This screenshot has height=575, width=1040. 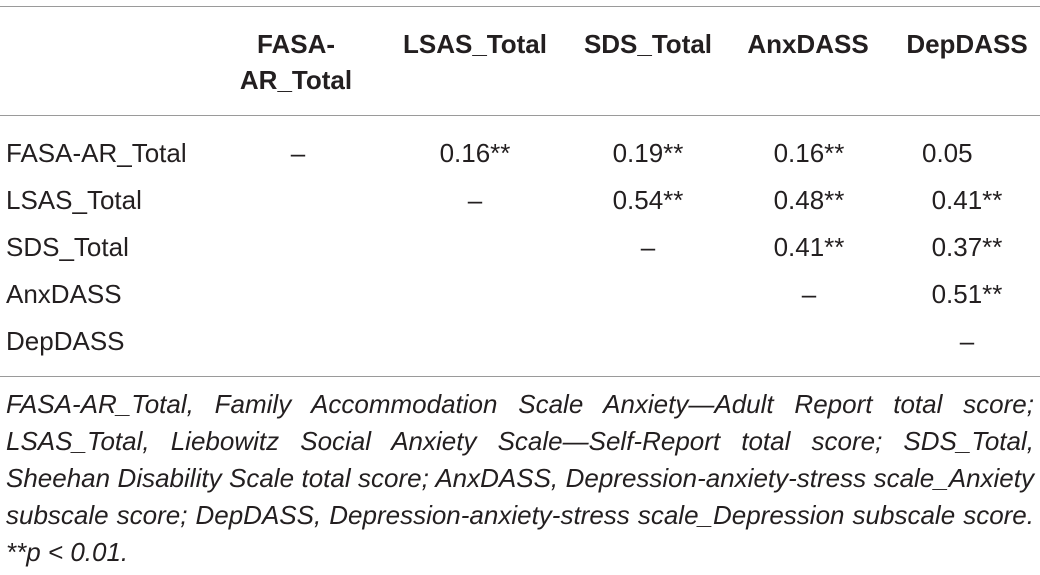 I want to click on column-header-fasa-ar-total-line2: AR_Total, so click(x=296, y=80).